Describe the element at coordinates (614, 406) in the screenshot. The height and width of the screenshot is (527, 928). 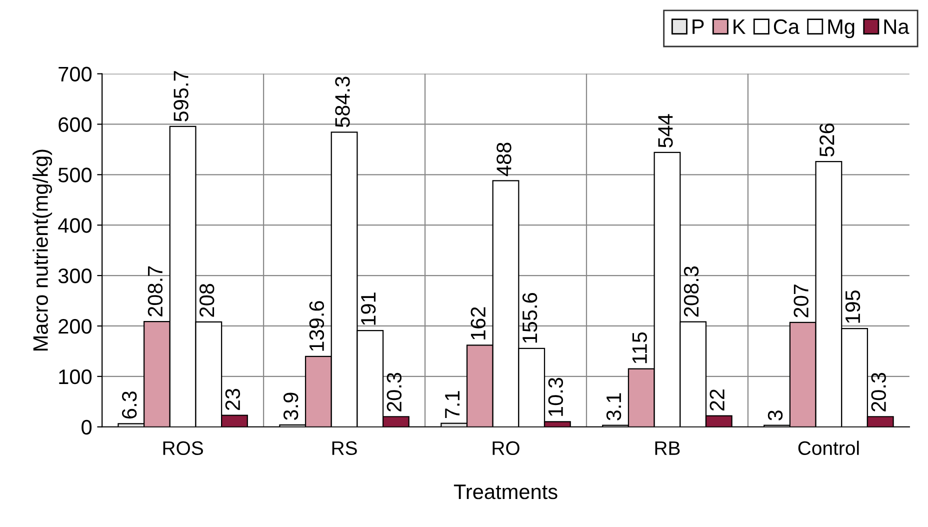
I see `data-label: 3.1` at that location.